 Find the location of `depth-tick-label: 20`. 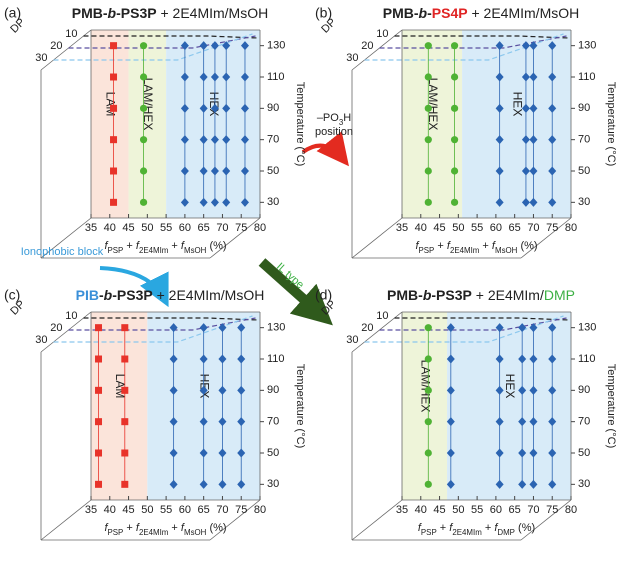

depth-tick-label: 20 is located at coordinates (56, 46).